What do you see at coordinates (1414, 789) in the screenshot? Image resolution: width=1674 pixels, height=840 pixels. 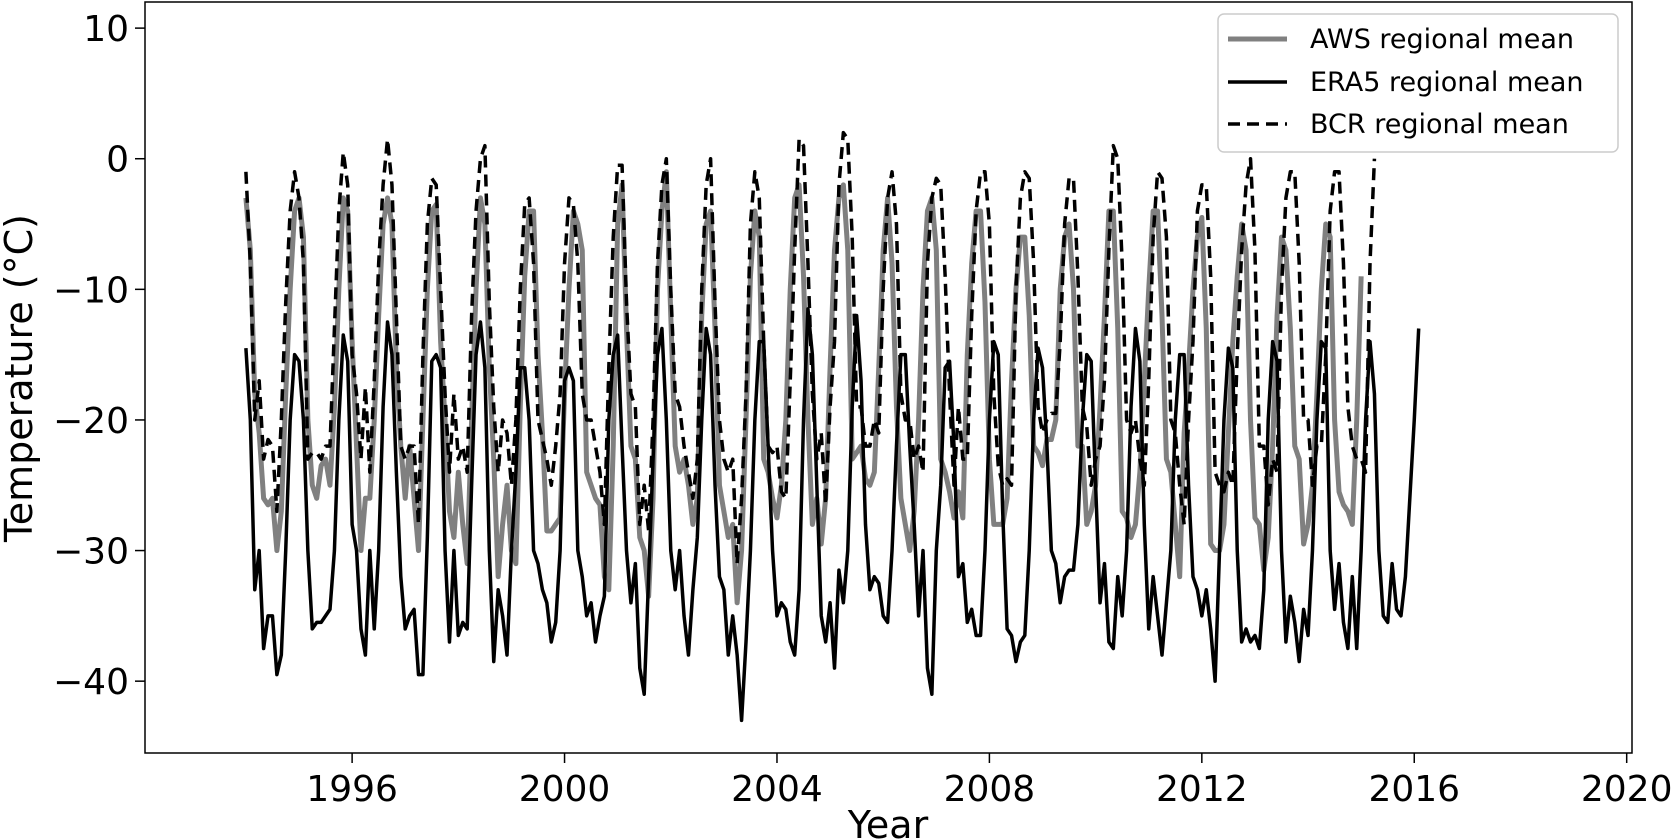 I see `x-tick-label: 2016` at bounding box center [1414, 789].